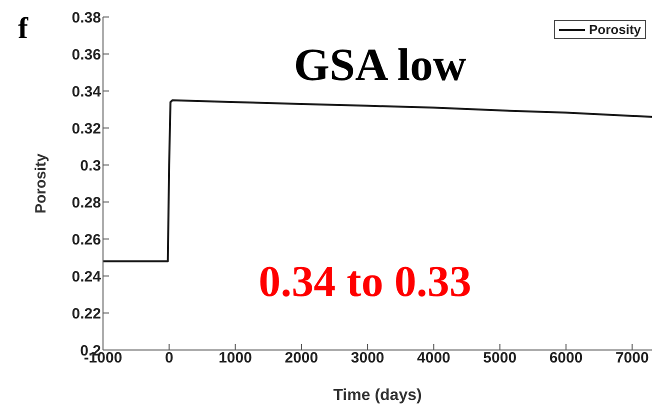  What do you see at coordinates (367, 358) in the screenshot?
I see `x-tick-label: 3000` at bounding box center [367, 358].